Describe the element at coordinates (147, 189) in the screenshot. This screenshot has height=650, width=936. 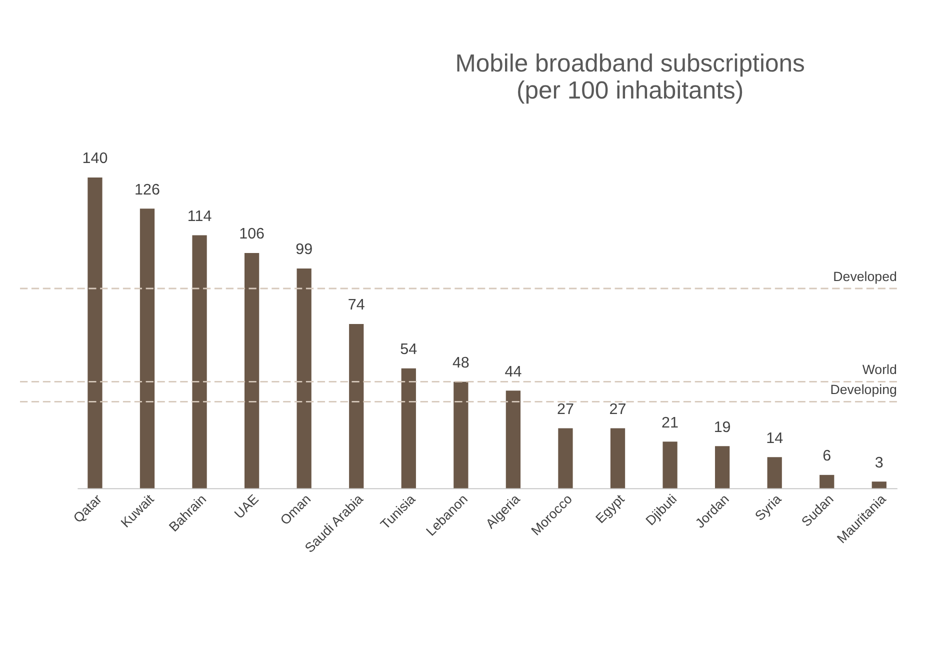
I see `data-label: 126` at that location.